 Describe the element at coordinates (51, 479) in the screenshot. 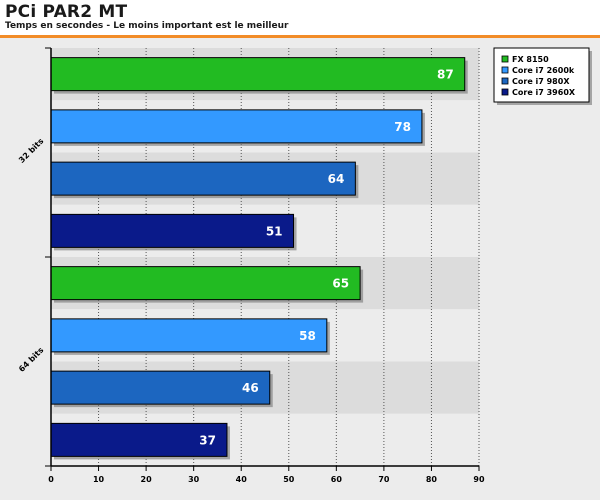

I see `x-tick-label: 0` at that location.